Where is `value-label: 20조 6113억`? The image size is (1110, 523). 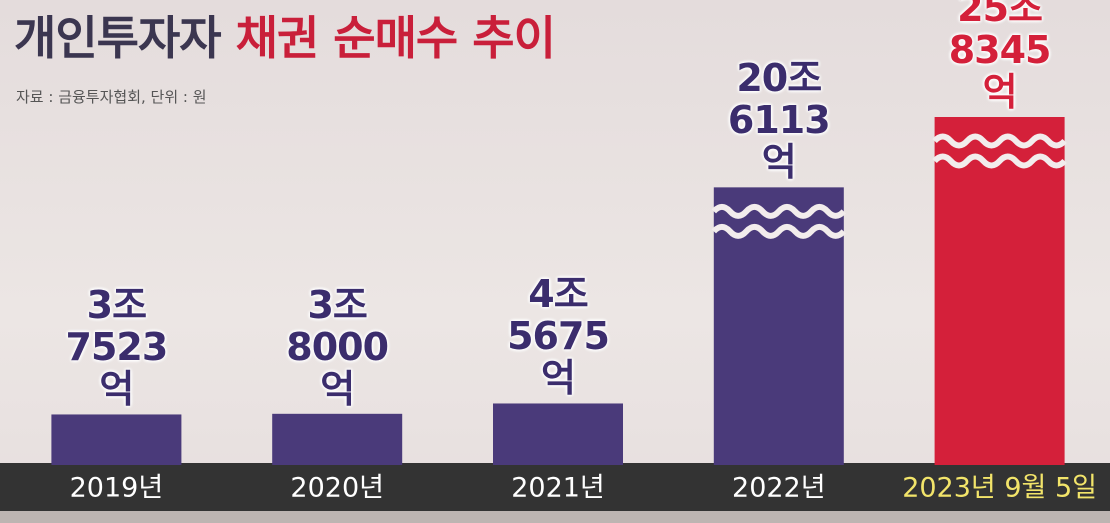
value-label: 20조 6113억 is located at coordinates (779, 120).